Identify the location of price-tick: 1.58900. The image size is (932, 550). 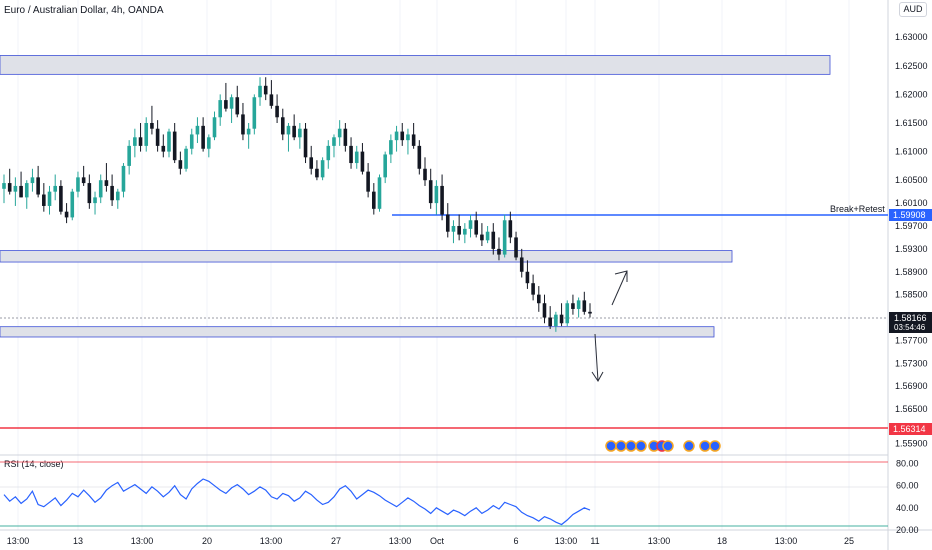
(911, 272).